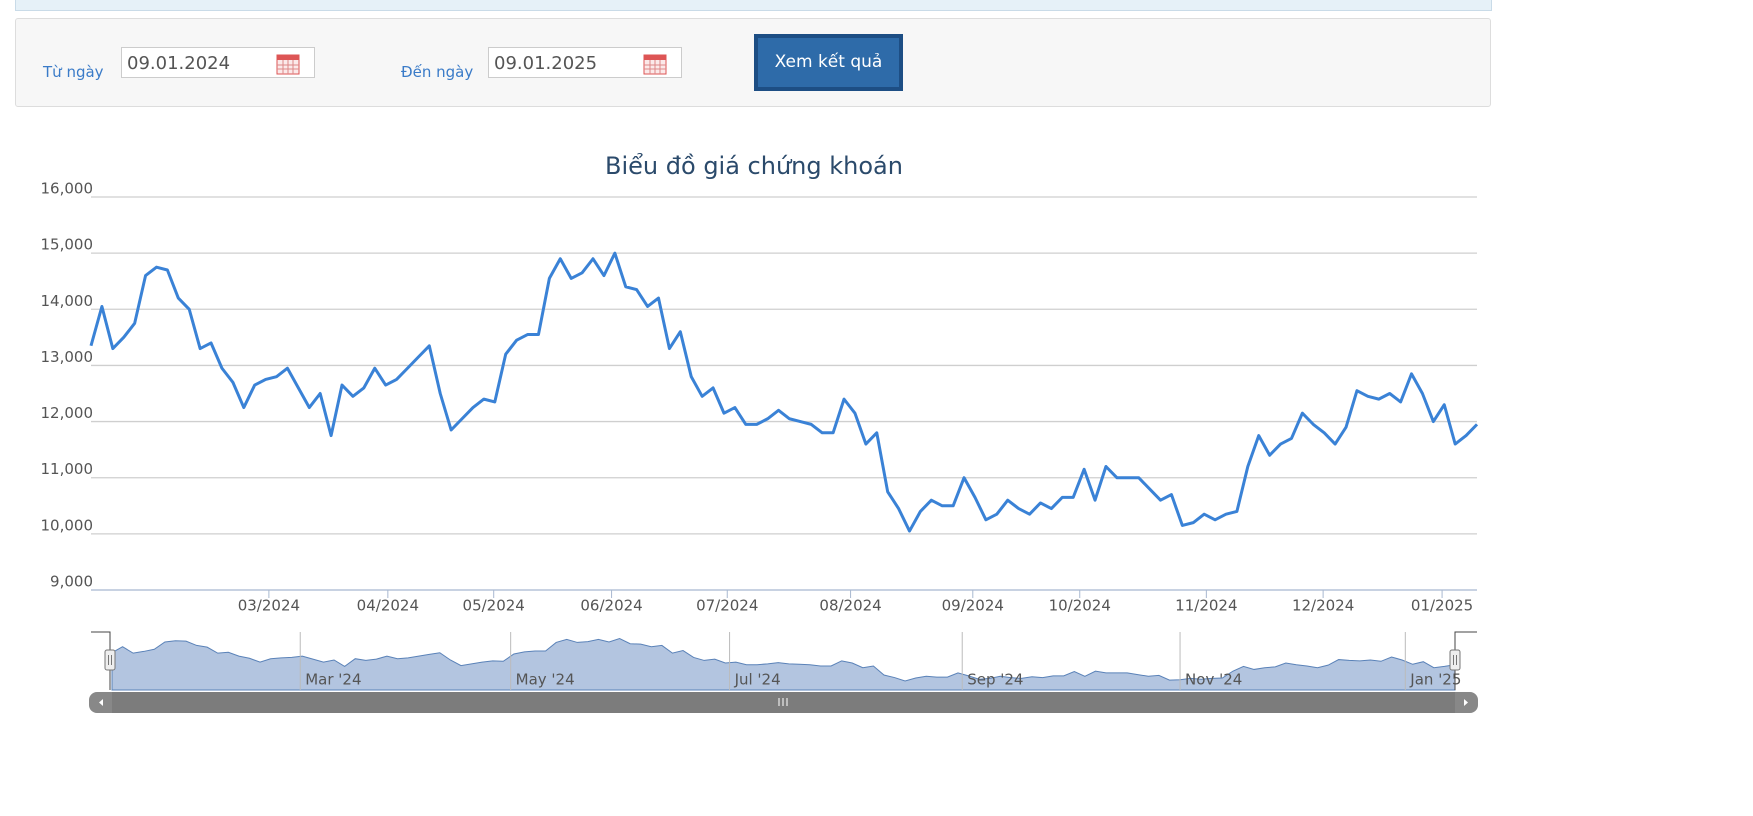  I want to click on y-tick-label: 14,000, so click(67, 301).